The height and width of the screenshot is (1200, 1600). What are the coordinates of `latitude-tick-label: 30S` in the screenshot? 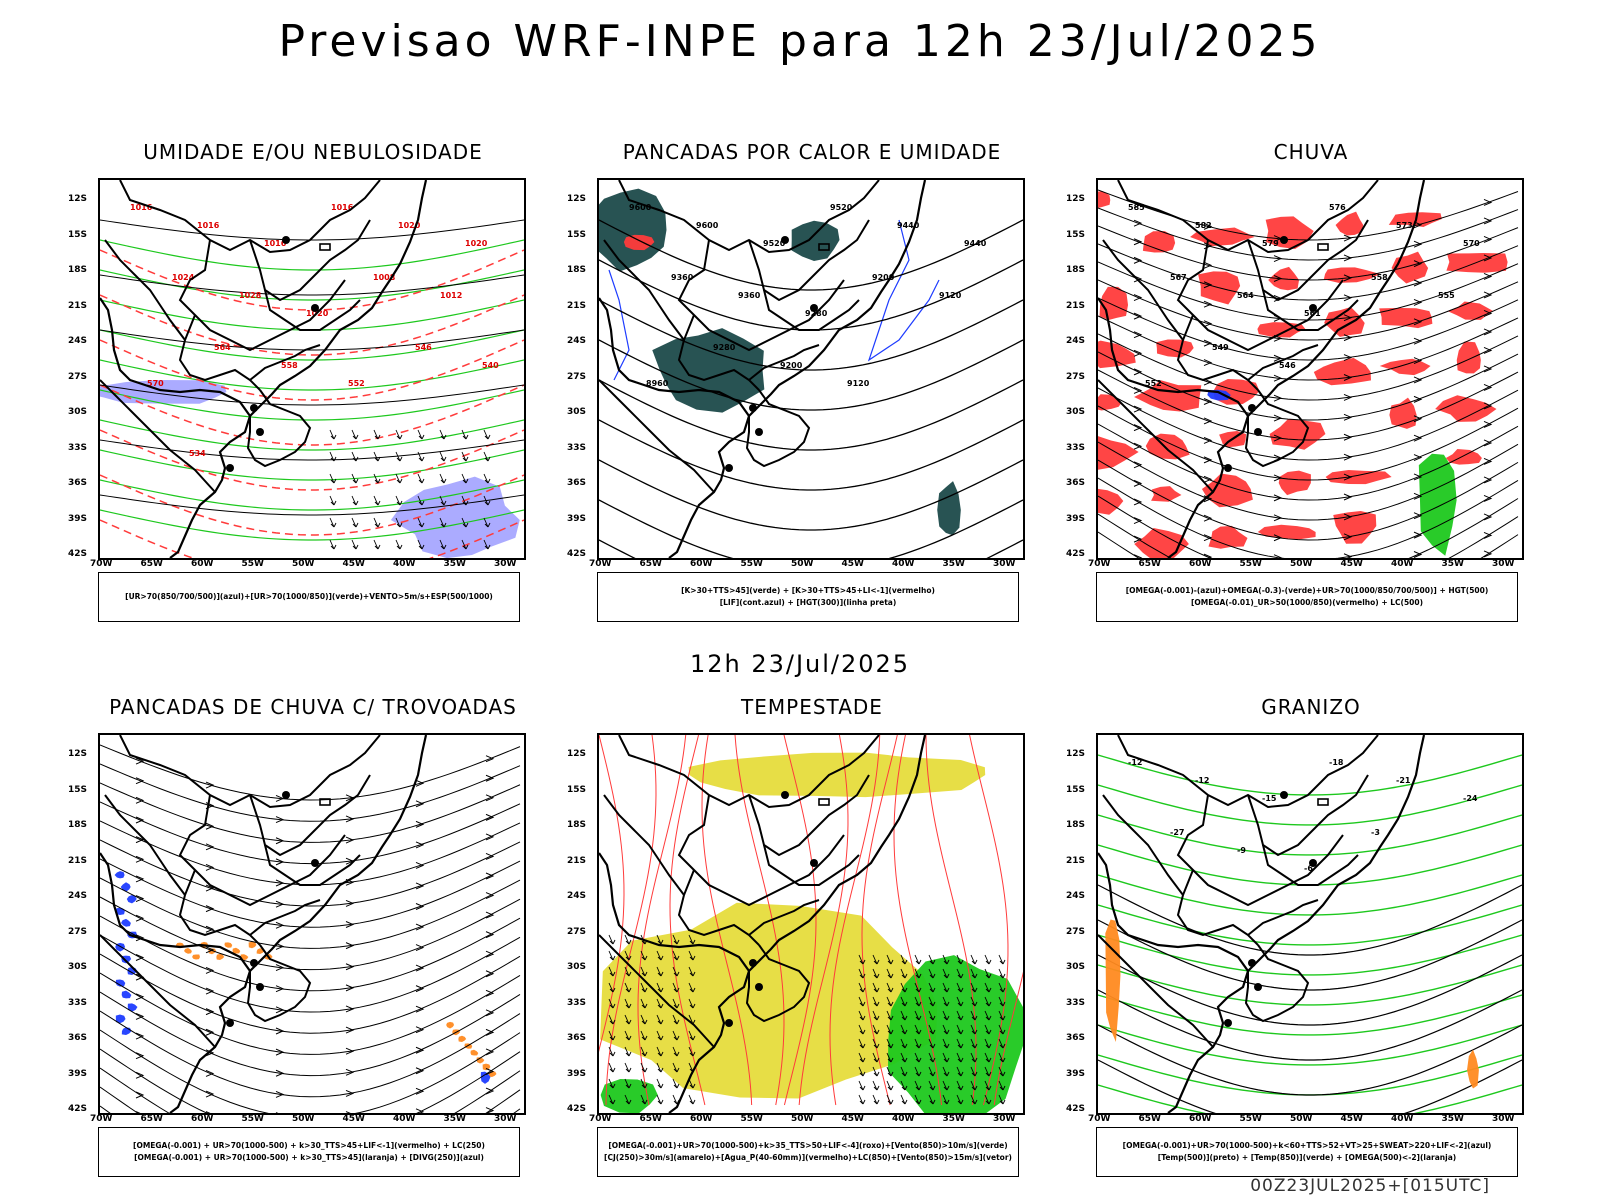 It's located at (78, 412).